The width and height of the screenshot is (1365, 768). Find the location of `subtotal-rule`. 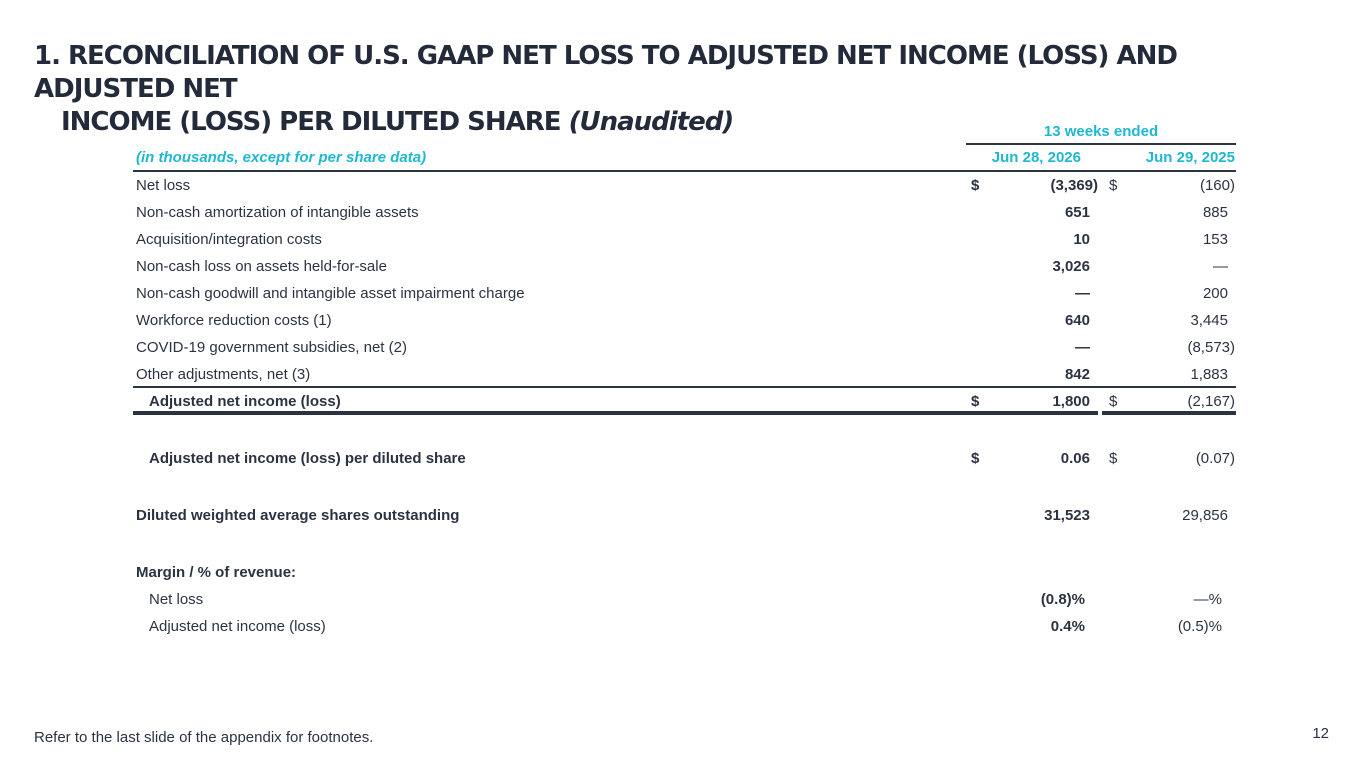

subtotal-rule is located at coordinates (684, 387).